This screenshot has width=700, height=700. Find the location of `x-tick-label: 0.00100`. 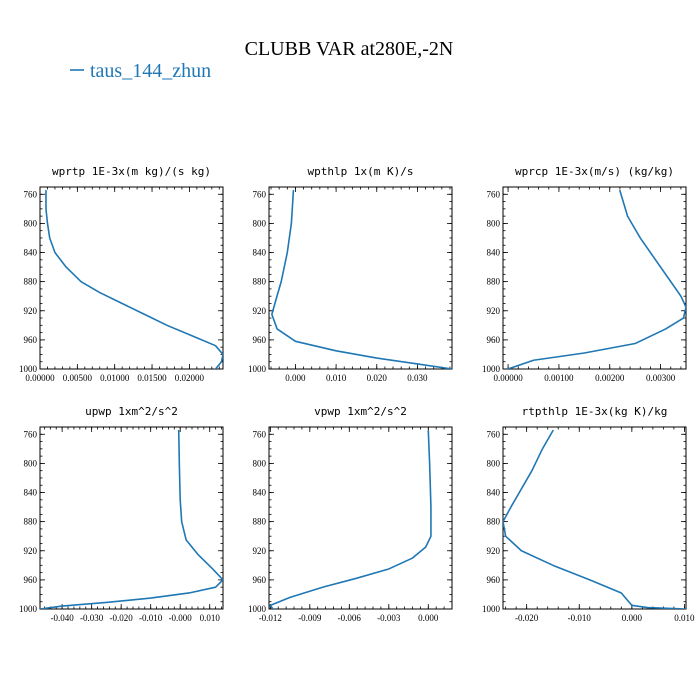

x-tick-label: 0.00100 is located at coordinates (559, 378).